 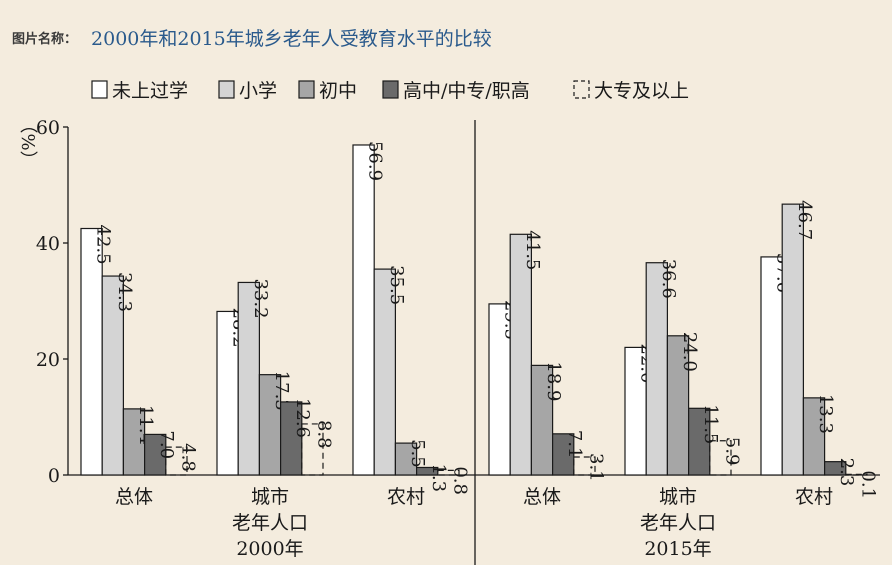 I want to click on y-tick-label: 0, so click(x=54, y=476).